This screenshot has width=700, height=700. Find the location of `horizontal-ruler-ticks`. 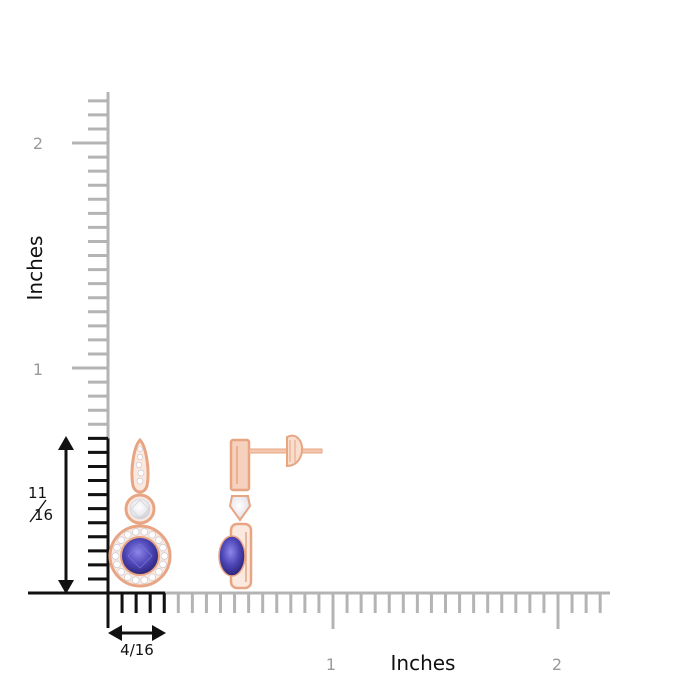

horizontal-ruler-ticks is located at coordinates (361, 611).